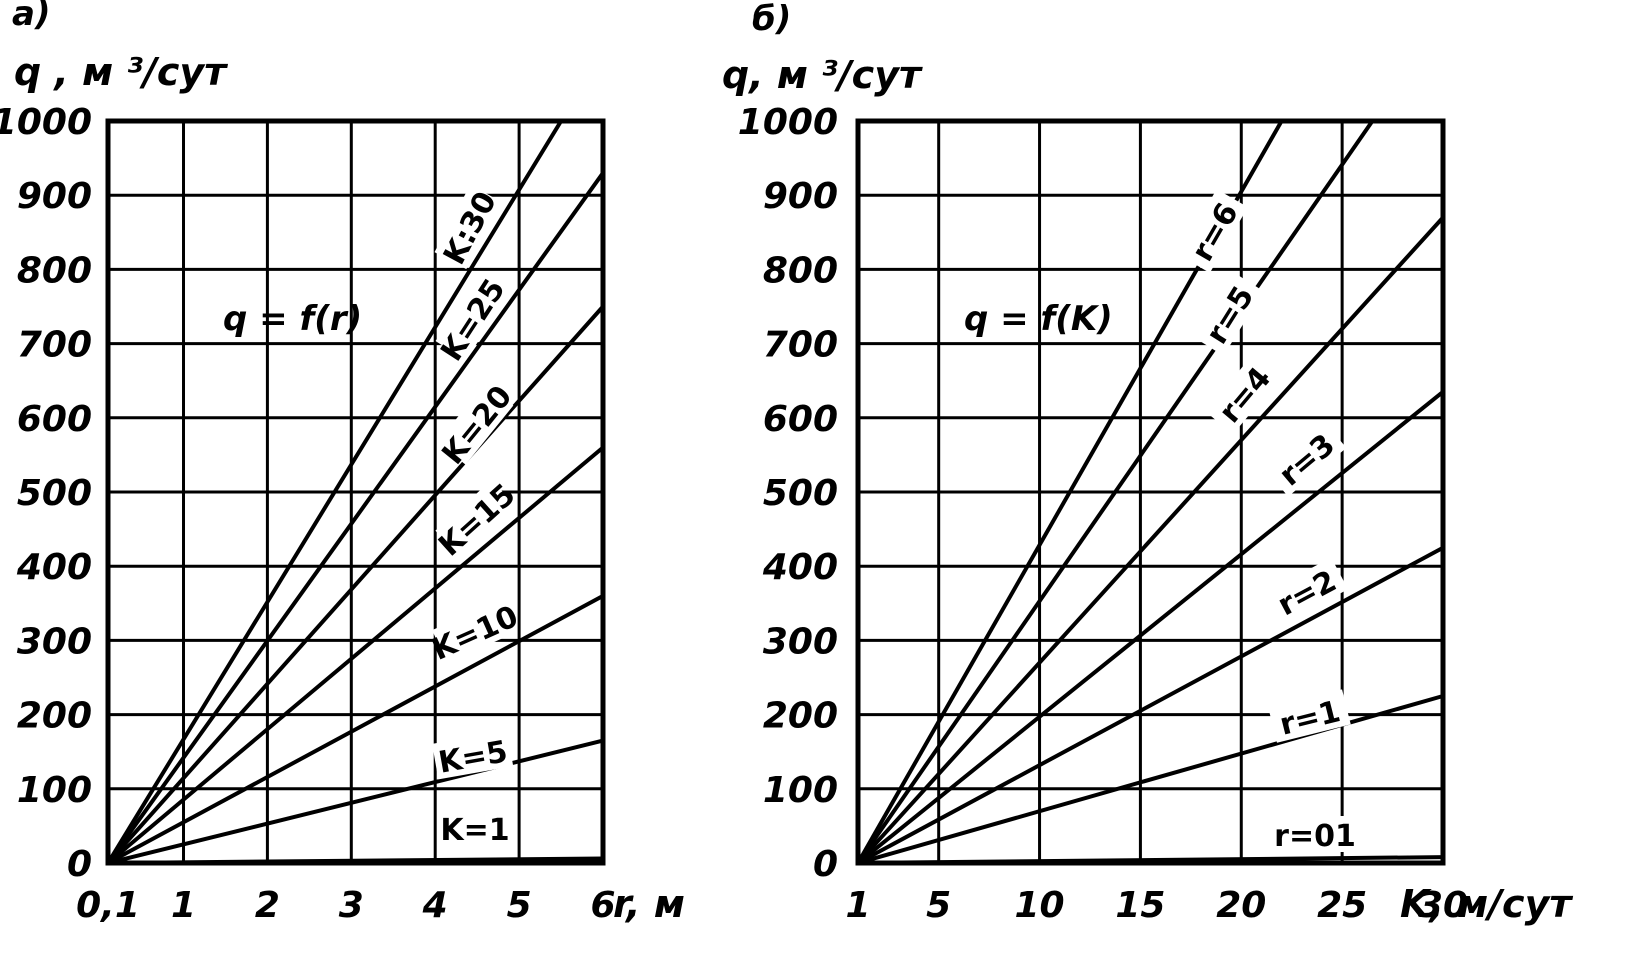 The image size is (1629, 980). Describe the element at coordinates (108, 905) in the screenshot. I see `x-tick-label: 0,1` at that location.